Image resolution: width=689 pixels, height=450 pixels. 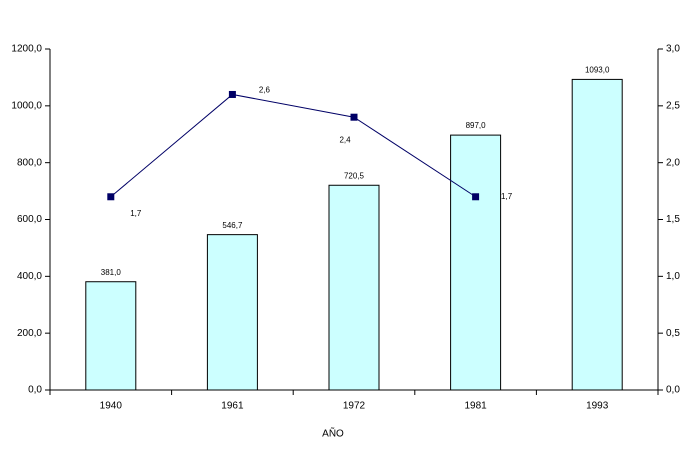 What do you see at coordinates (354, 406) in the screenshot?
I see `x-tick-label: 1972` at bounding box center [354, 406].